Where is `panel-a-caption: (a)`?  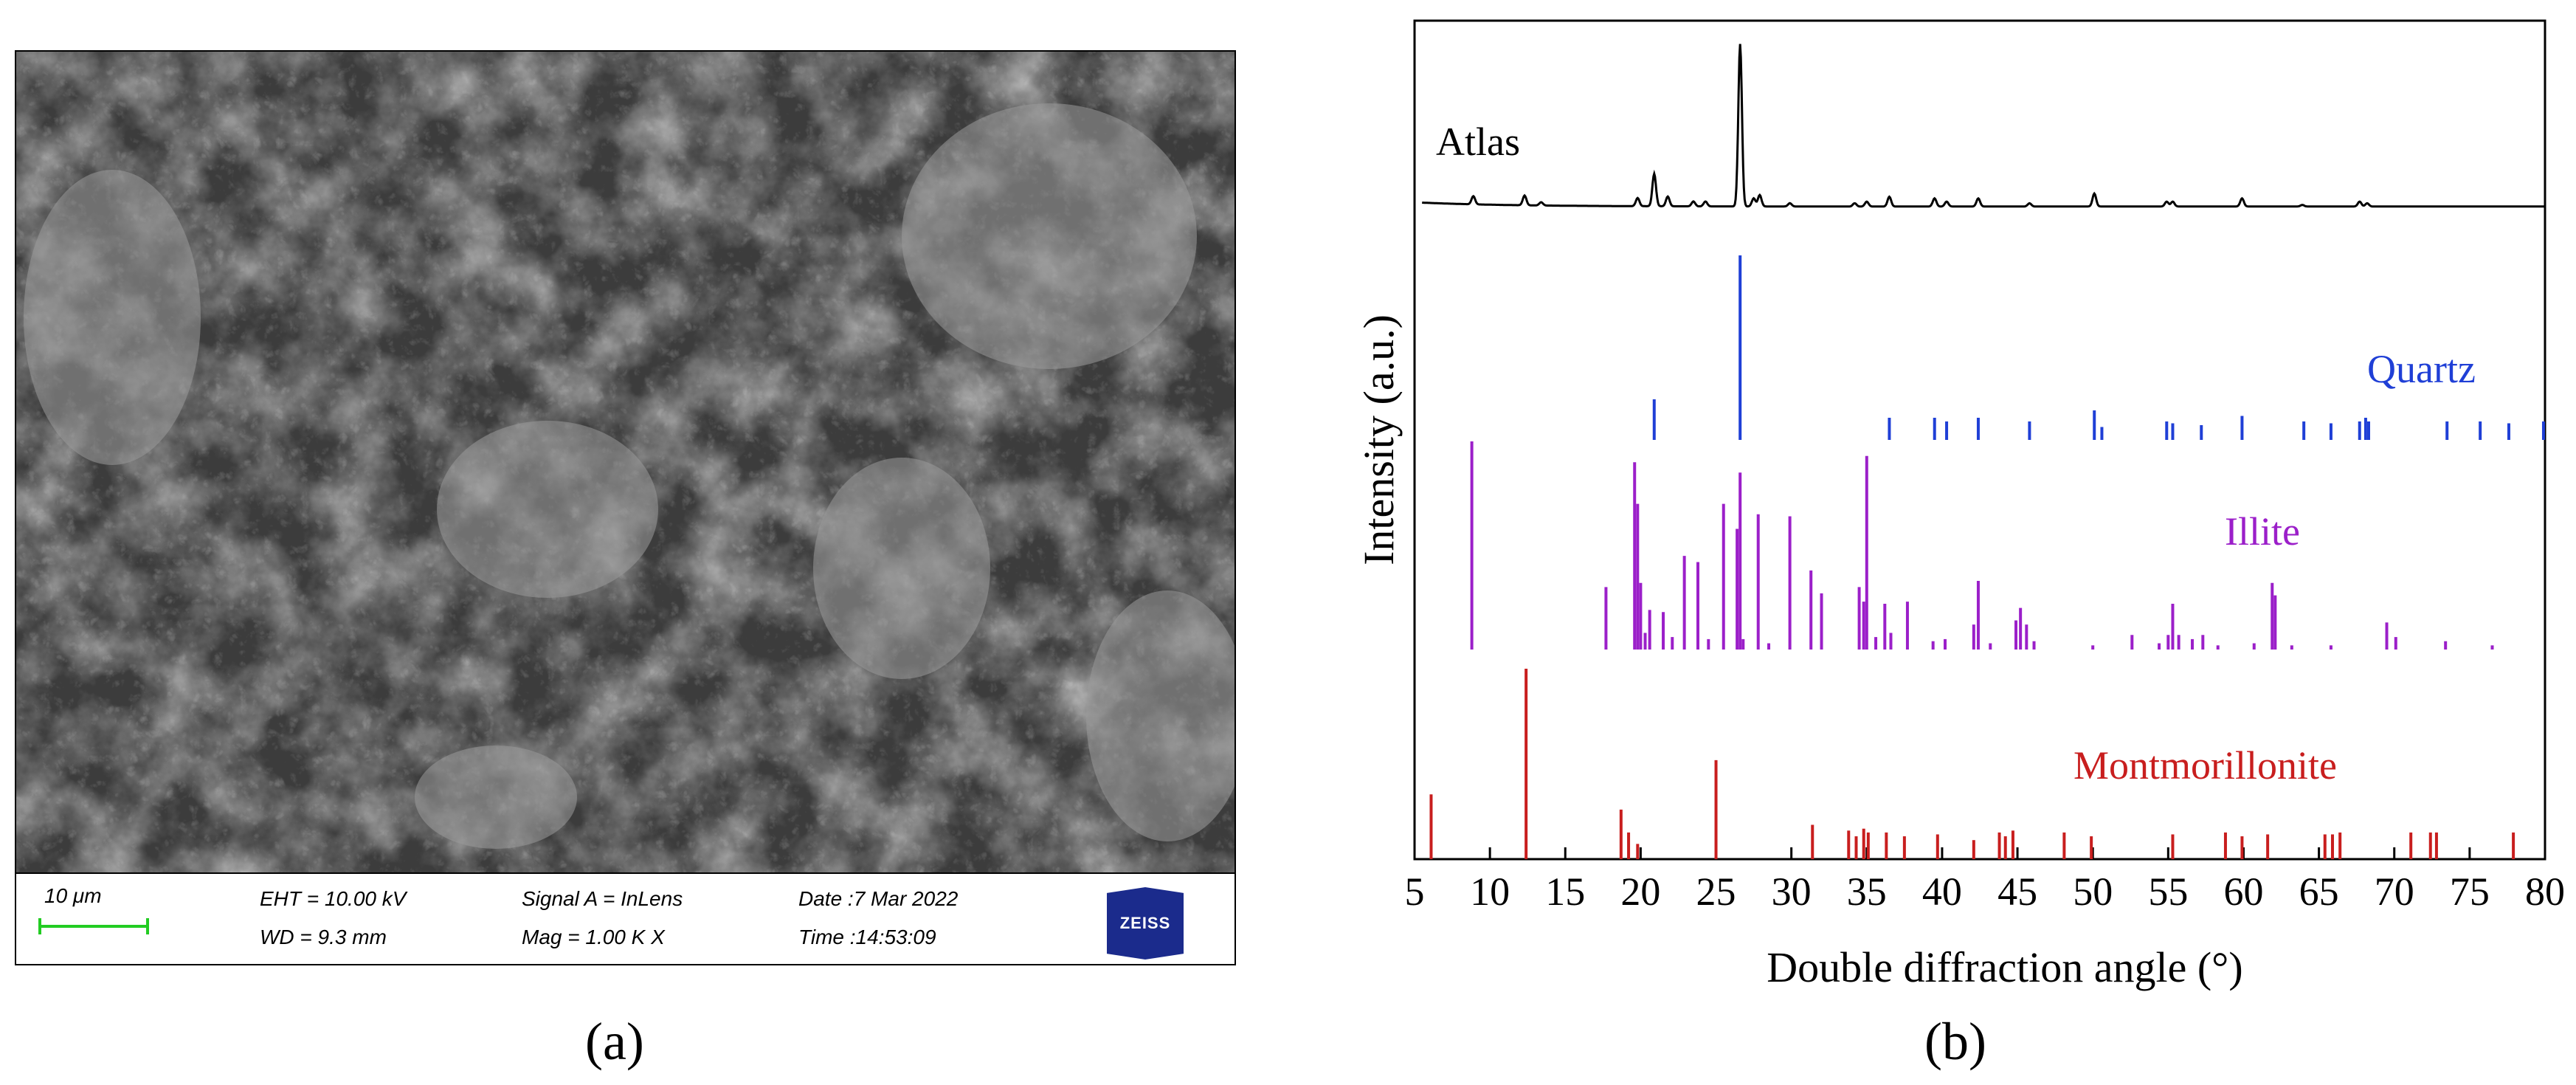 panel-a-caption: (a) is located at coordinates (614, 1041).